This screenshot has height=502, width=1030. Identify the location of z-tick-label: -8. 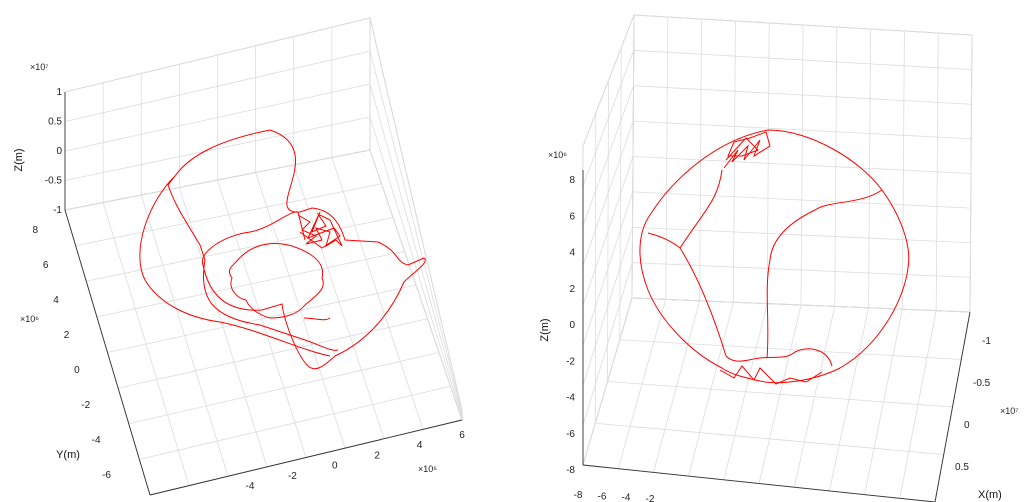
(570, 470).